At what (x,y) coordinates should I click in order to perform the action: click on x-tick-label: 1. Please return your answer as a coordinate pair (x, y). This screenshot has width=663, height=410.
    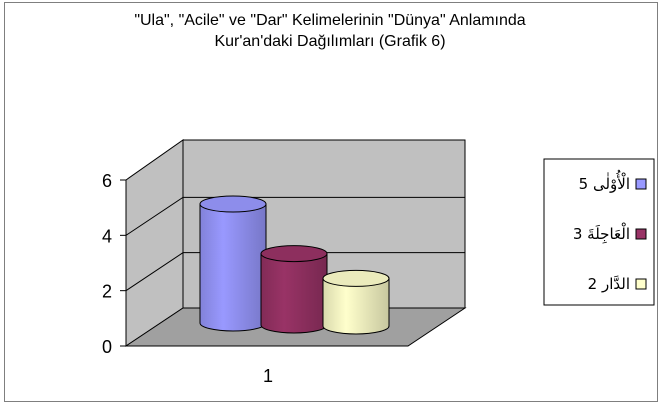
    Looking at the image, I should click on (268, 376).